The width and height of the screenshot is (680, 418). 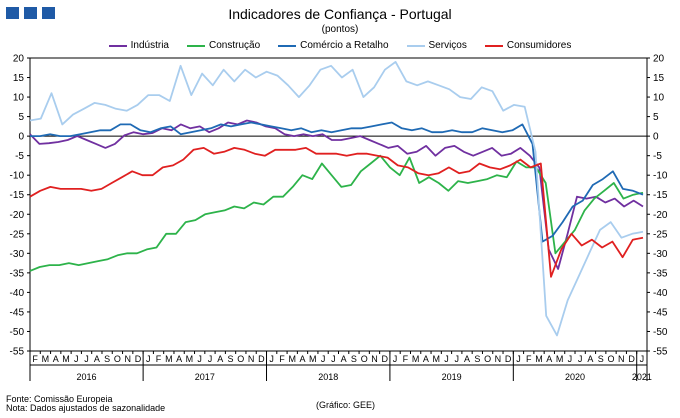 I want to click on year-label-2017: 2017, so click(x=205, y=377).